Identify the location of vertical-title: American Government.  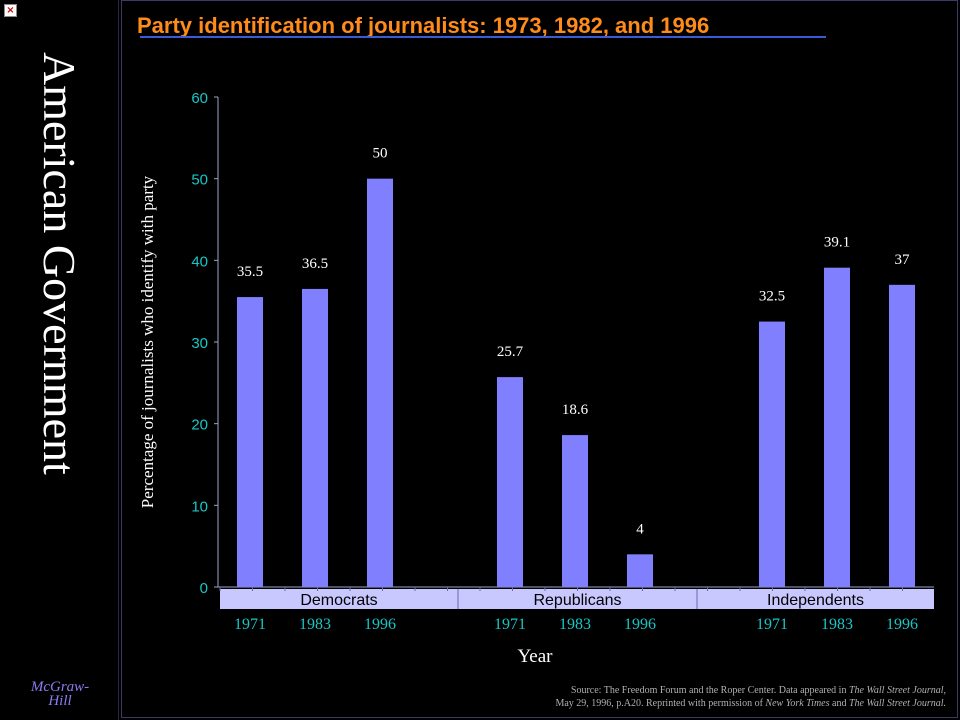
(59, 263).